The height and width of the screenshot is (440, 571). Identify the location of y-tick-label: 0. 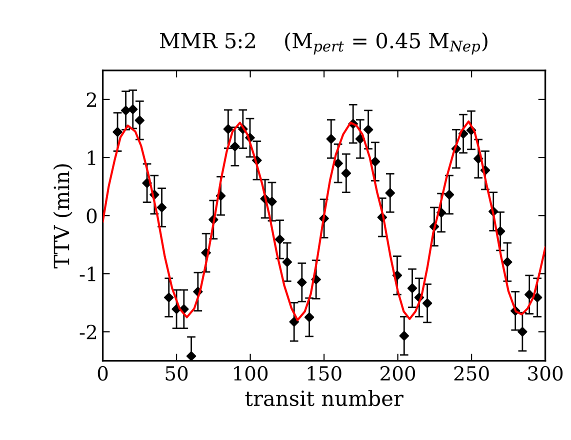
(91, 216).